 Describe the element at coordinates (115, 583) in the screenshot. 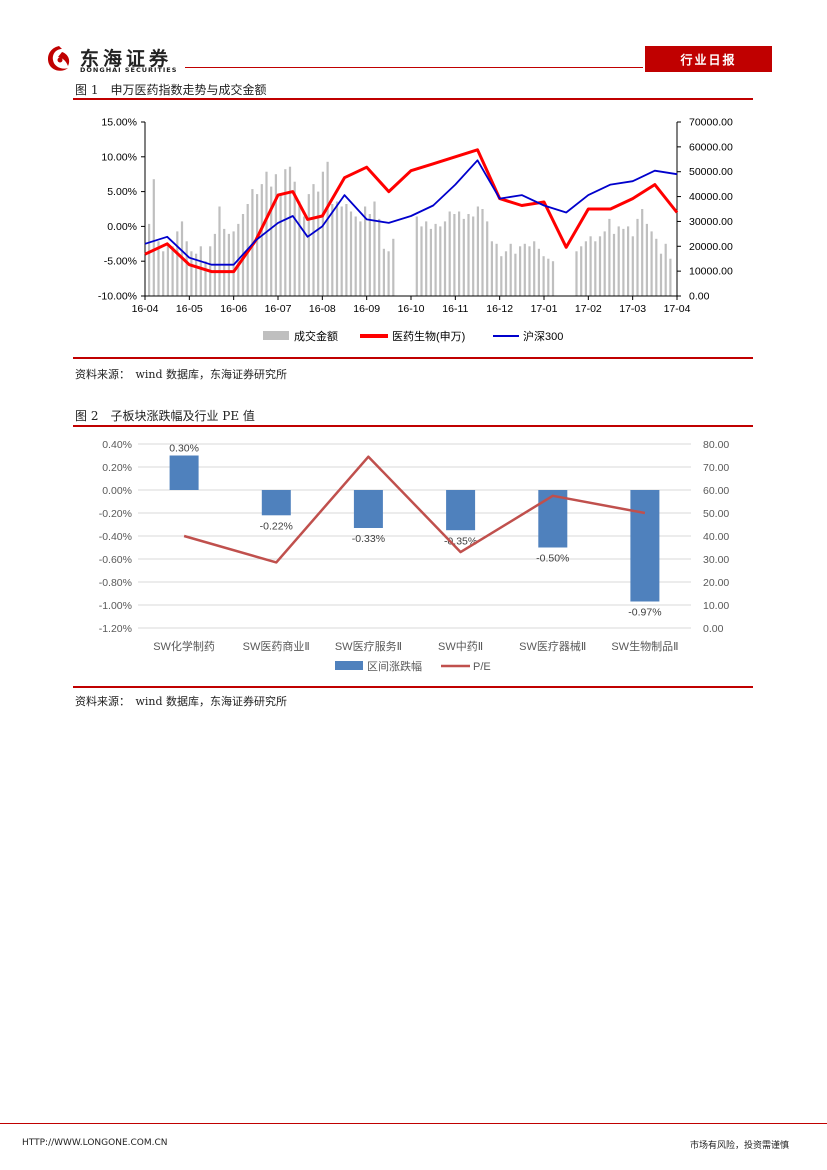

I see `y-left-tick-label: -0.80%` at that location.